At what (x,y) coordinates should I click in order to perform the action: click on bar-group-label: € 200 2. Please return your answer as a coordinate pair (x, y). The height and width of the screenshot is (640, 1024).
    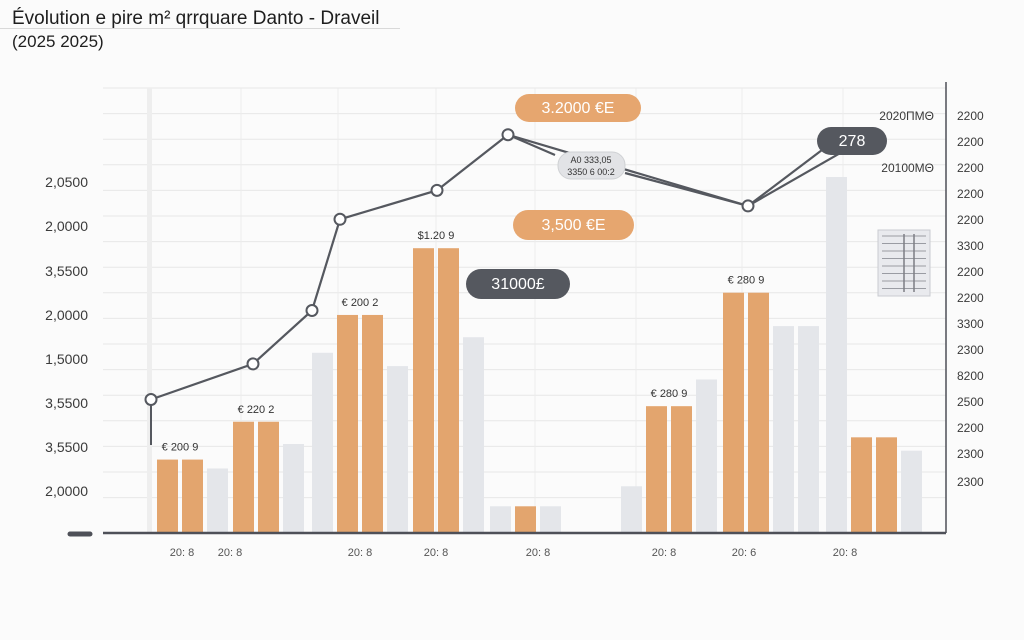
    Looking at the image, I should click on (360, 303).